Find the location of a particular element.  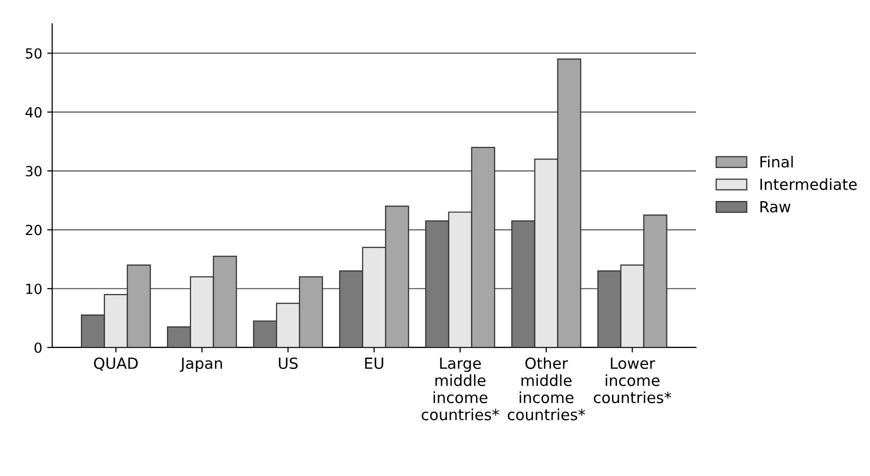

legend-label: Intermediate is located at coordinates (808, 184).